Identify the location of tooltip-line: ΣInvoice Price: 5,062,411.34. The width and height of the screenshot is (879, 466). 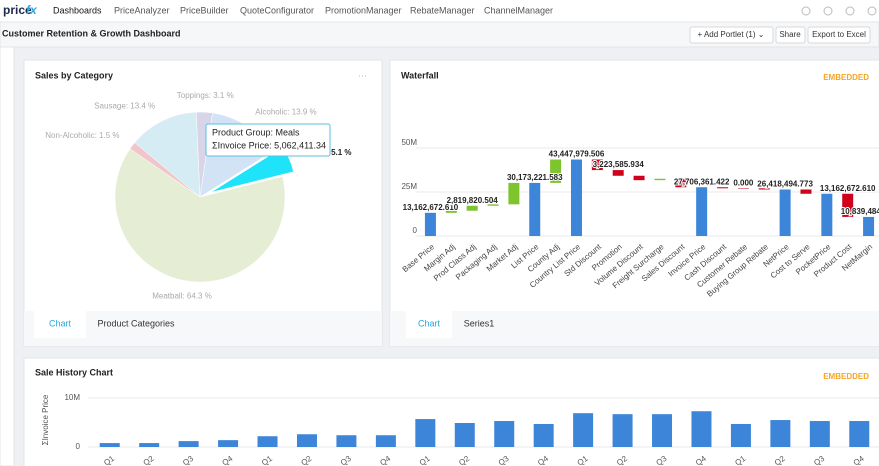
(269, 145).